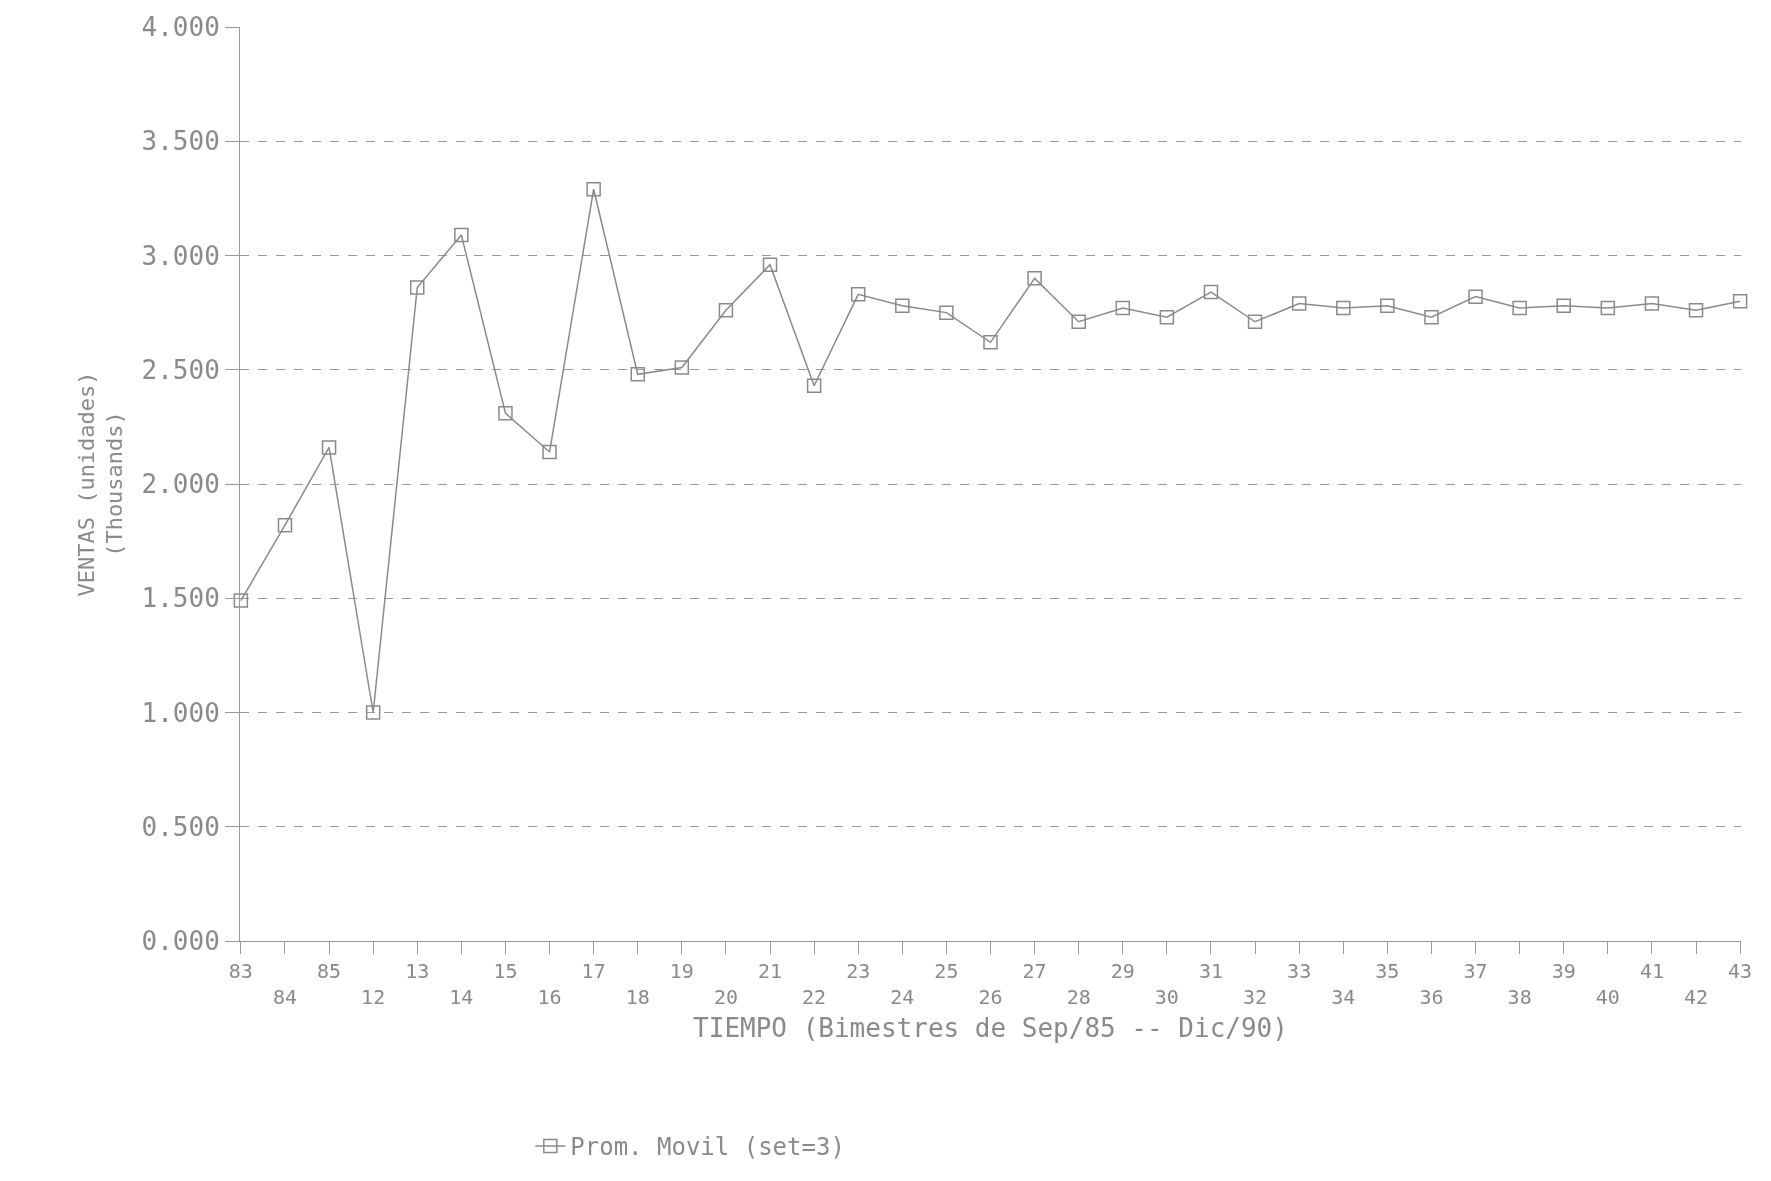  What do you see at coordinates (707, 1147) in the screenshot?
I see `legend-label: Prom. Movil (set=3)` at bounding box center [707, 1147].